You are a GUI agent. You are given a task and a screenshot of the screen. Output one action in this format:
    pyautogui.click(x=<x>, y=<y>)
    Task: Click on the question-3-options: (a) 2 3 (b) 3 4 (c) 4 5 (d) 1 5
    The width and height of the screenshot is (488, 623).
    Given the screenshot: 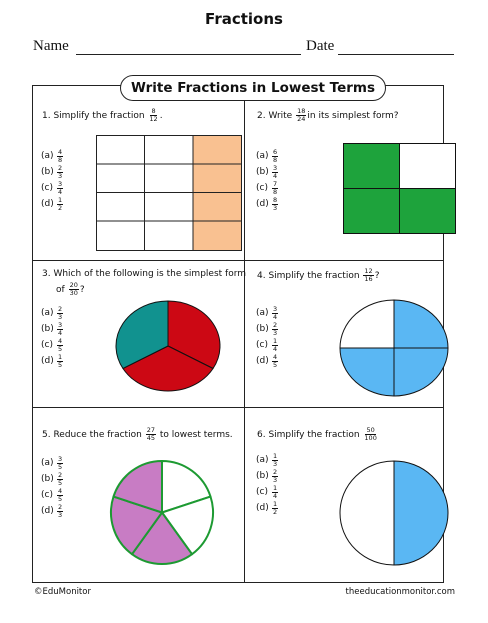 What is the action you would take?
    pyautogui.click(x=52, y=337)
    